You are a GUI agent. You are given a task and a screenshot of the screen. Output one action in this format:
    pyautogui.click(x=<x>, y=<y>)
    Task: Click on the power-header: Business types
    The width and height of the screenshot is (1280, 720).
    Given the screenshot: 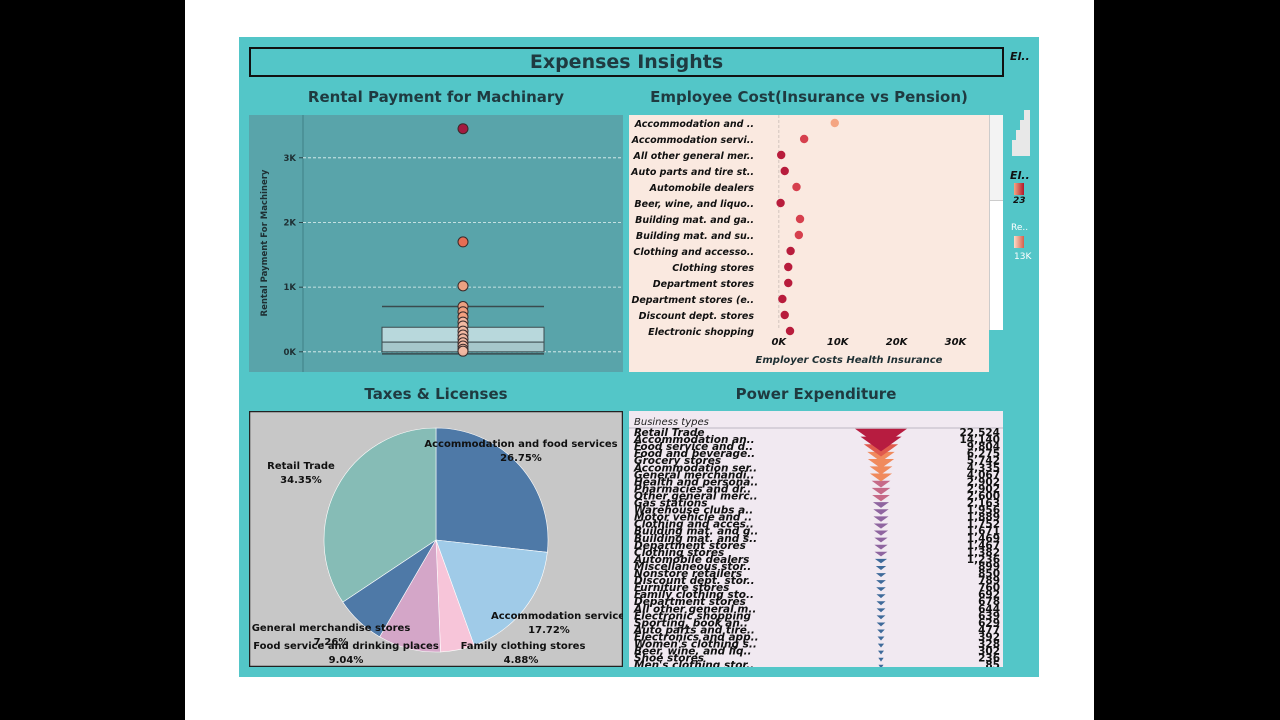 What is the action you would take?
    pyautogui.click(x=671, y=422)
    